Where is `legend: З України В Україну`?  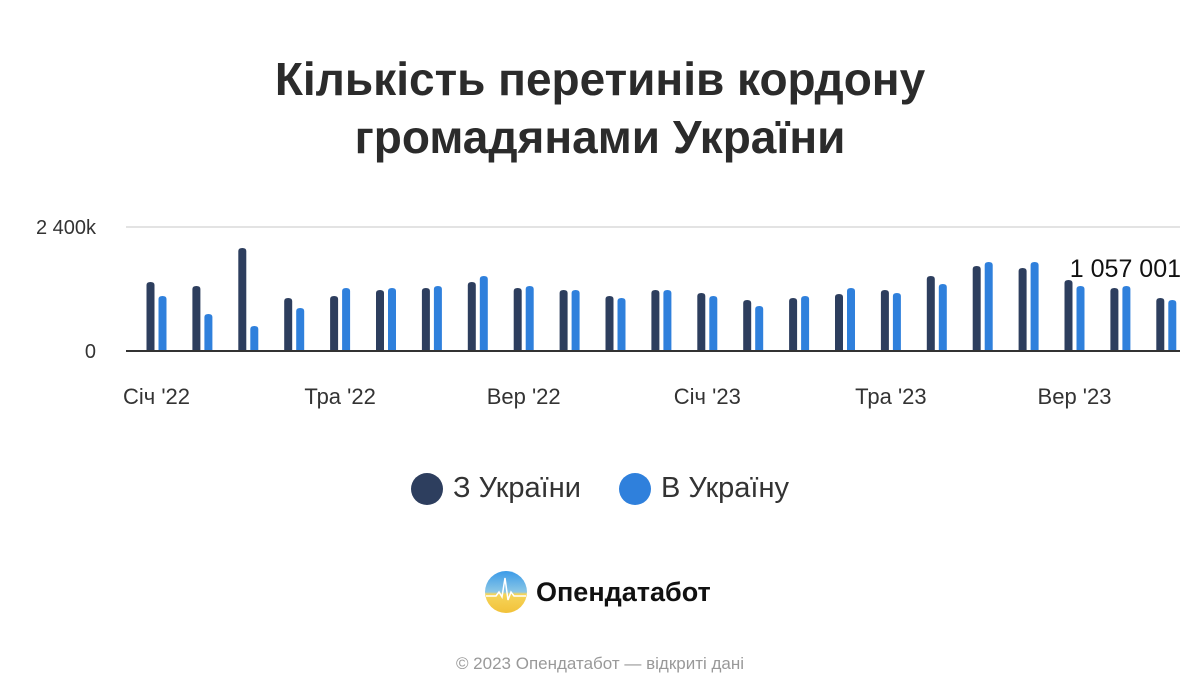 legend: З України В Україну is located at coordinates (600, 488).